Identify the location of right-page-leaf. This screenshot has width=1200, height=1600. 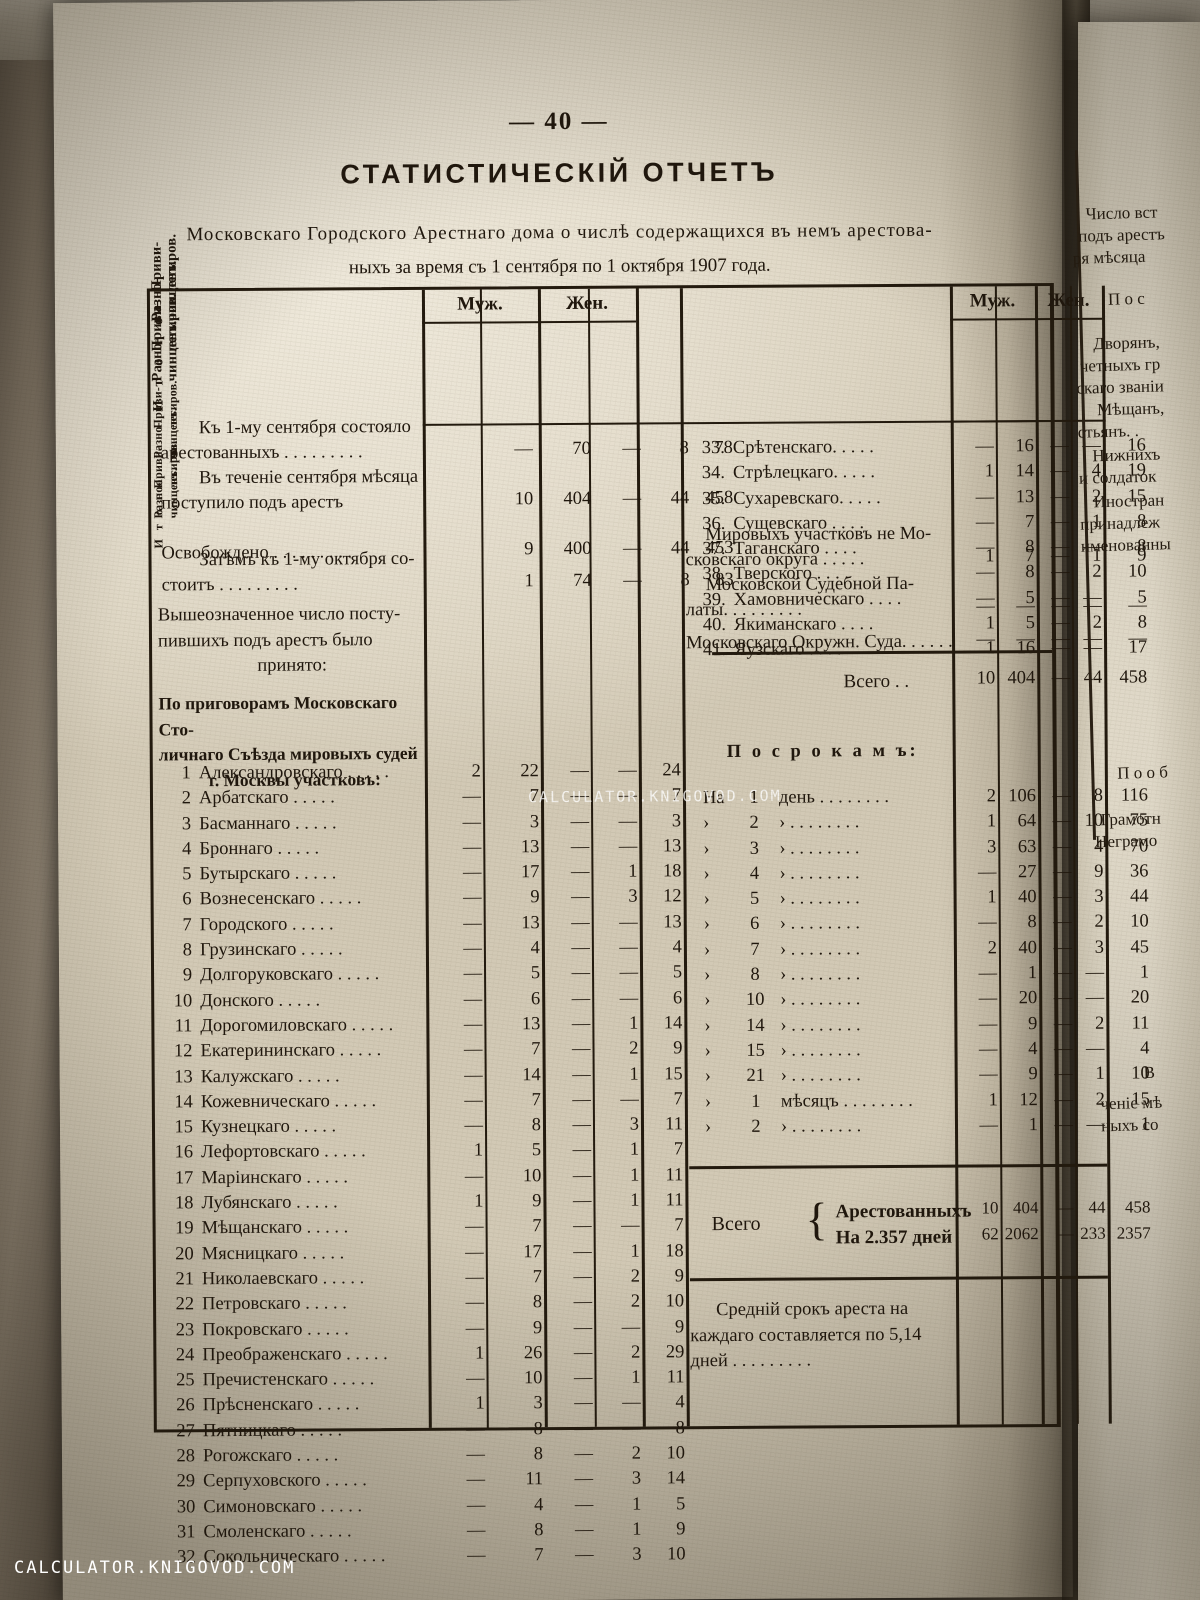
(1139, 811).